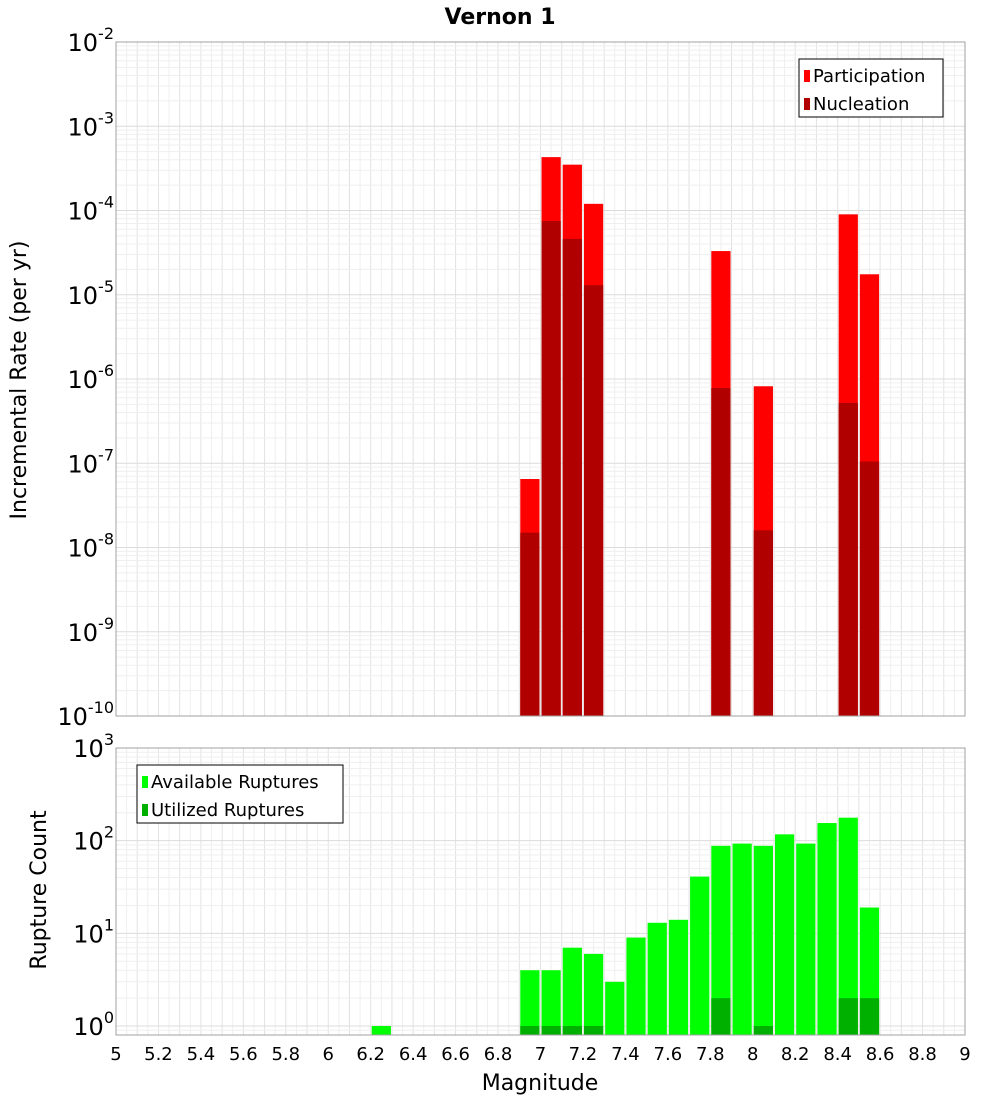  I want to click on x-tick-label: 7.2, so click(583, 1054).